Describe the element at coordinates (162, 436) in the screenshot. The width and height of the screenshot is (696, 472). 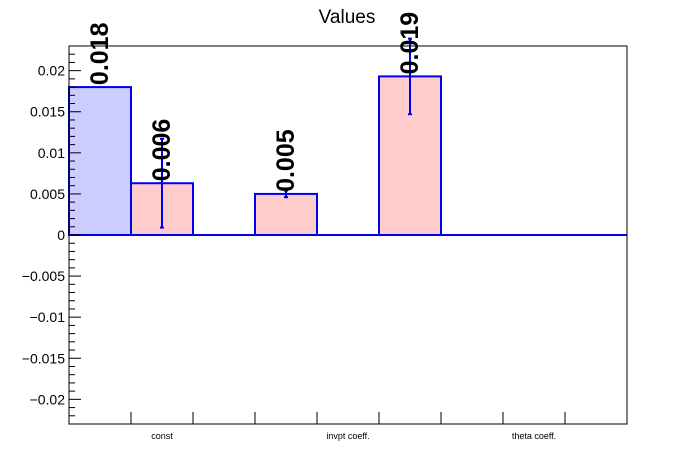
I see `x-category-label: const` at that location.